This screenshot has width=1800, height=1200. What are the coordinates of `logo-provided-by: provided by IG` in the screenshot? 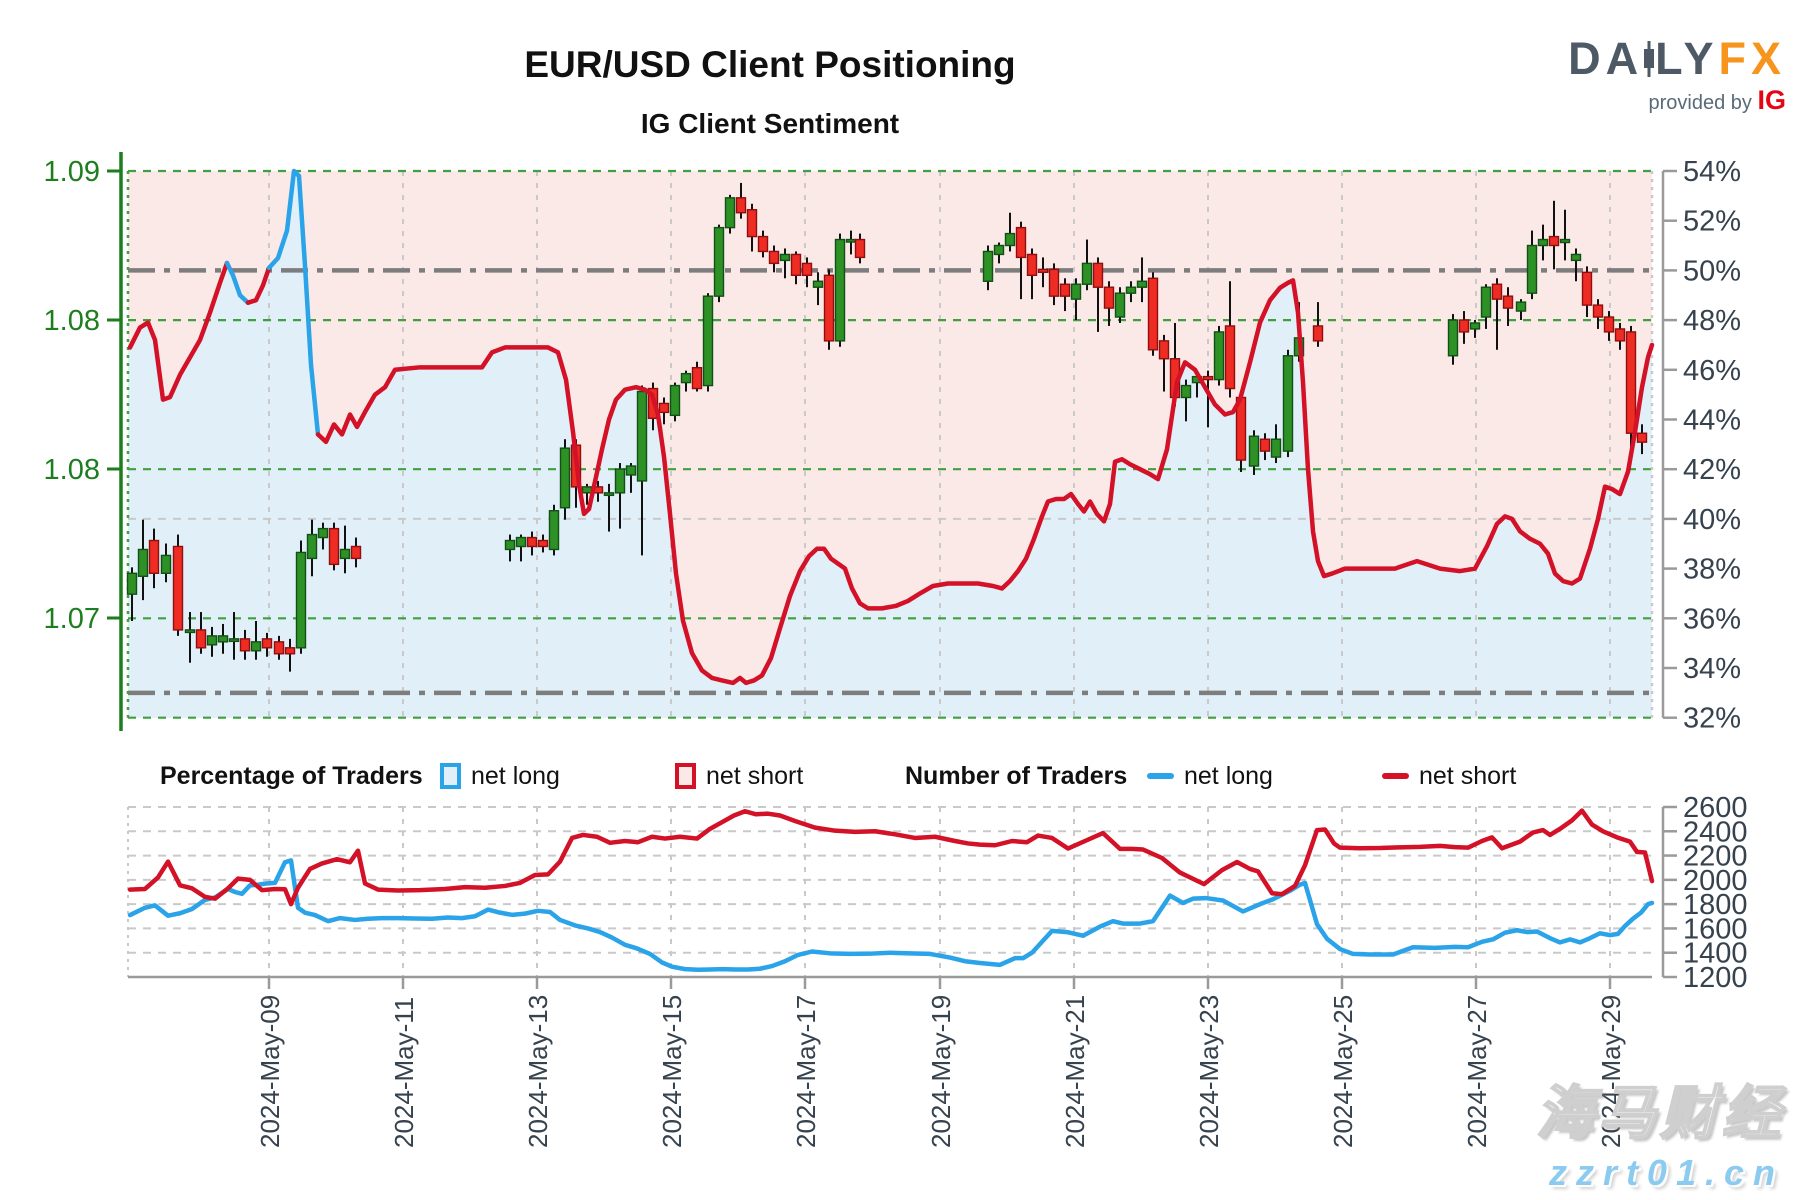 It's located at (1677, 100).